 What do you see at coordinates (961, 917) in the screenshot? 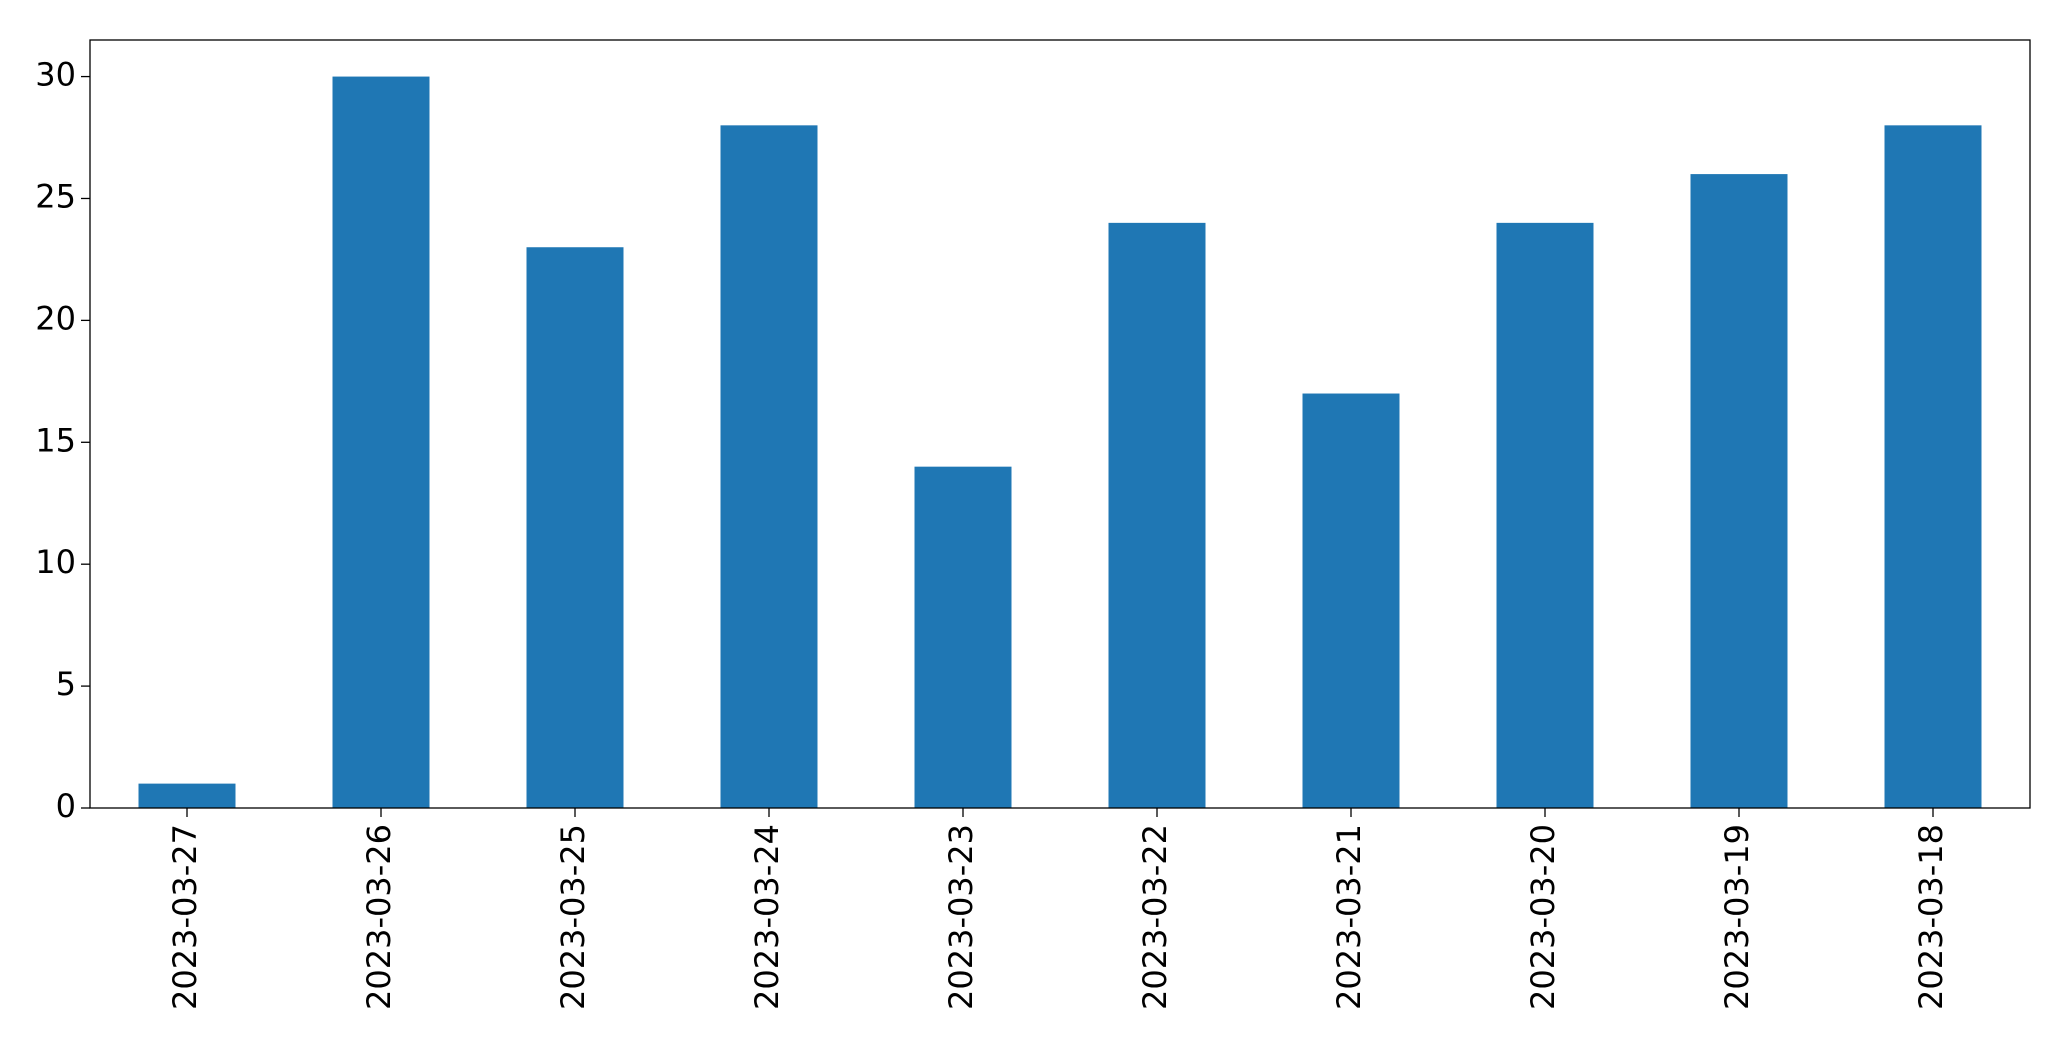
I see `x-tick-label: 2023-03-23` at bounding box center [961, 917].